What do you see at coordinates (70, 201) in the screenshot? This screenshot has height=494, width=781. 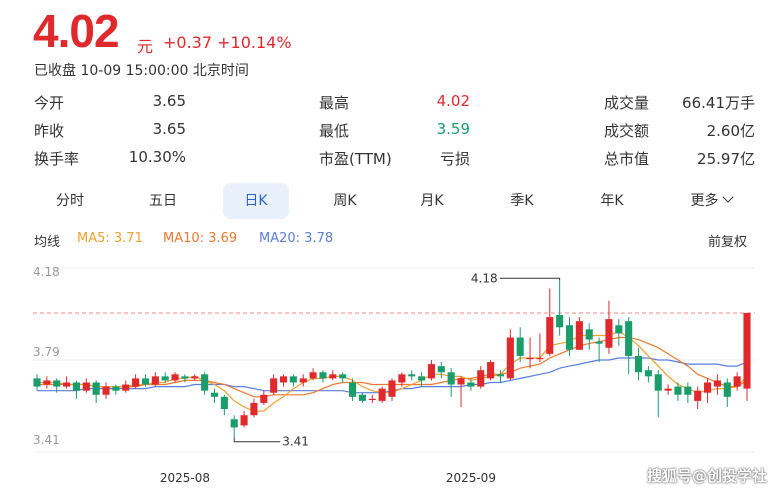 I see `tab-intraday: 分时` at bounding box center [70, 201].